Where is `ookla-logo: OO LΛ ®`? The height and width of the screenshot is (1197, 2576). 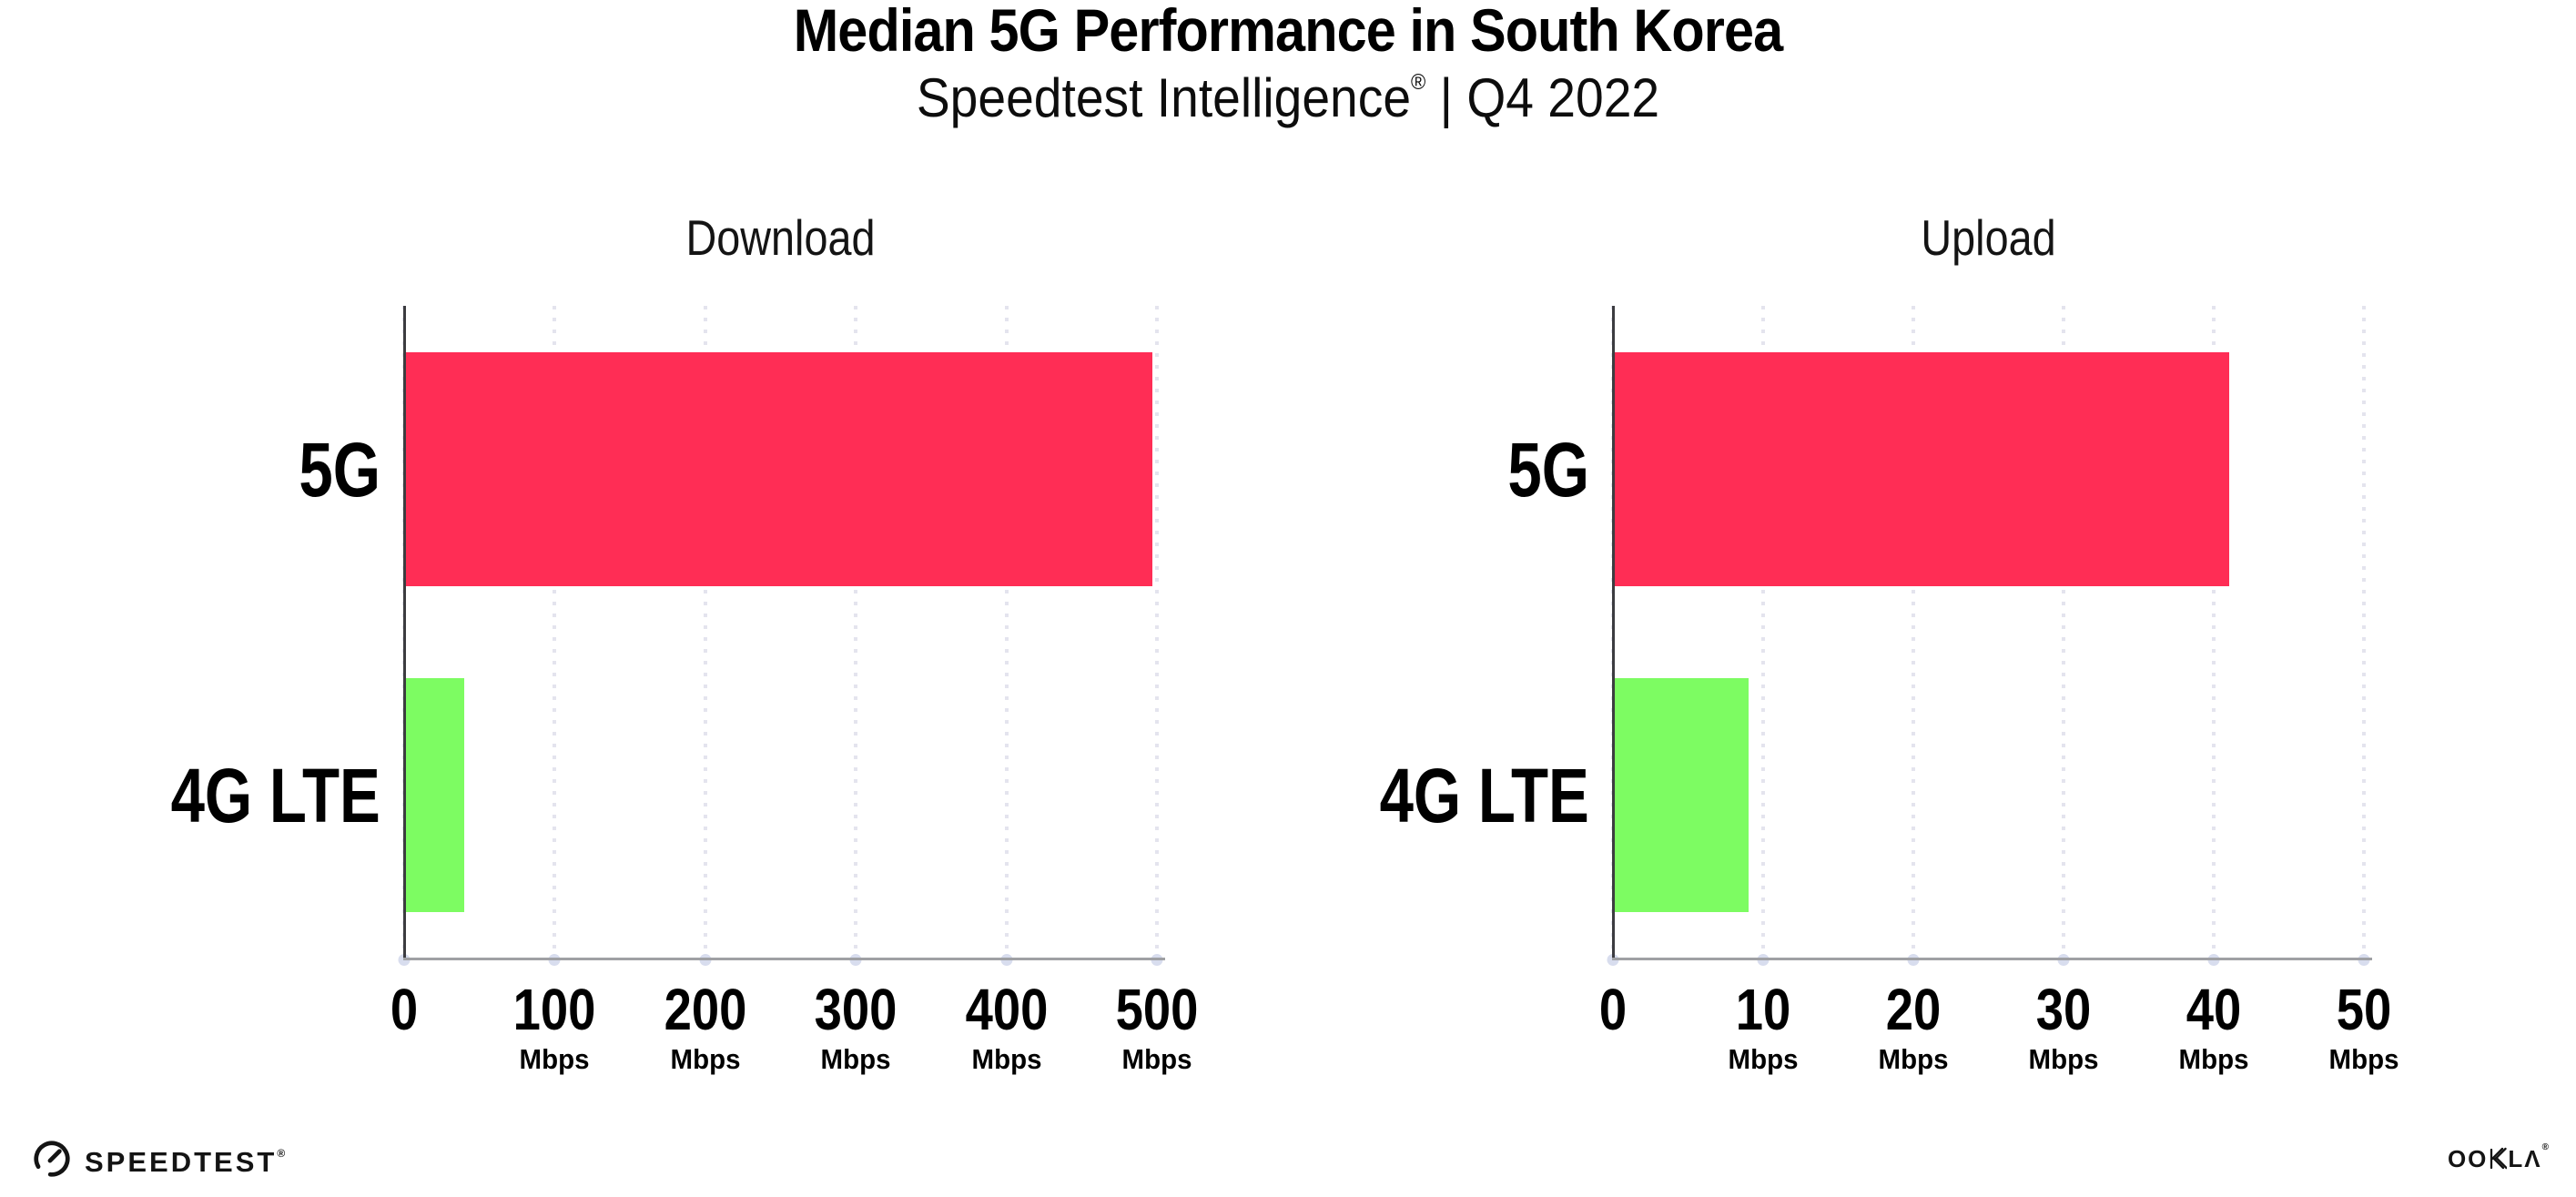 ookla-logo: OO LΛ ® is located at coordinates (2498, 1158).